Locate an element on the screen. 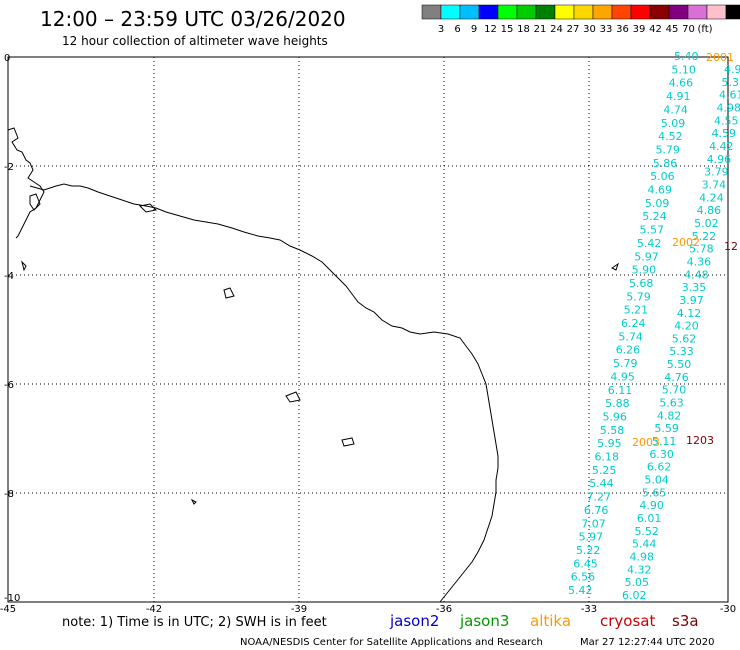 The height and width of the screenshot is (650, 740). wave-height-label: 4.42 is located at coordinates (721, 146).